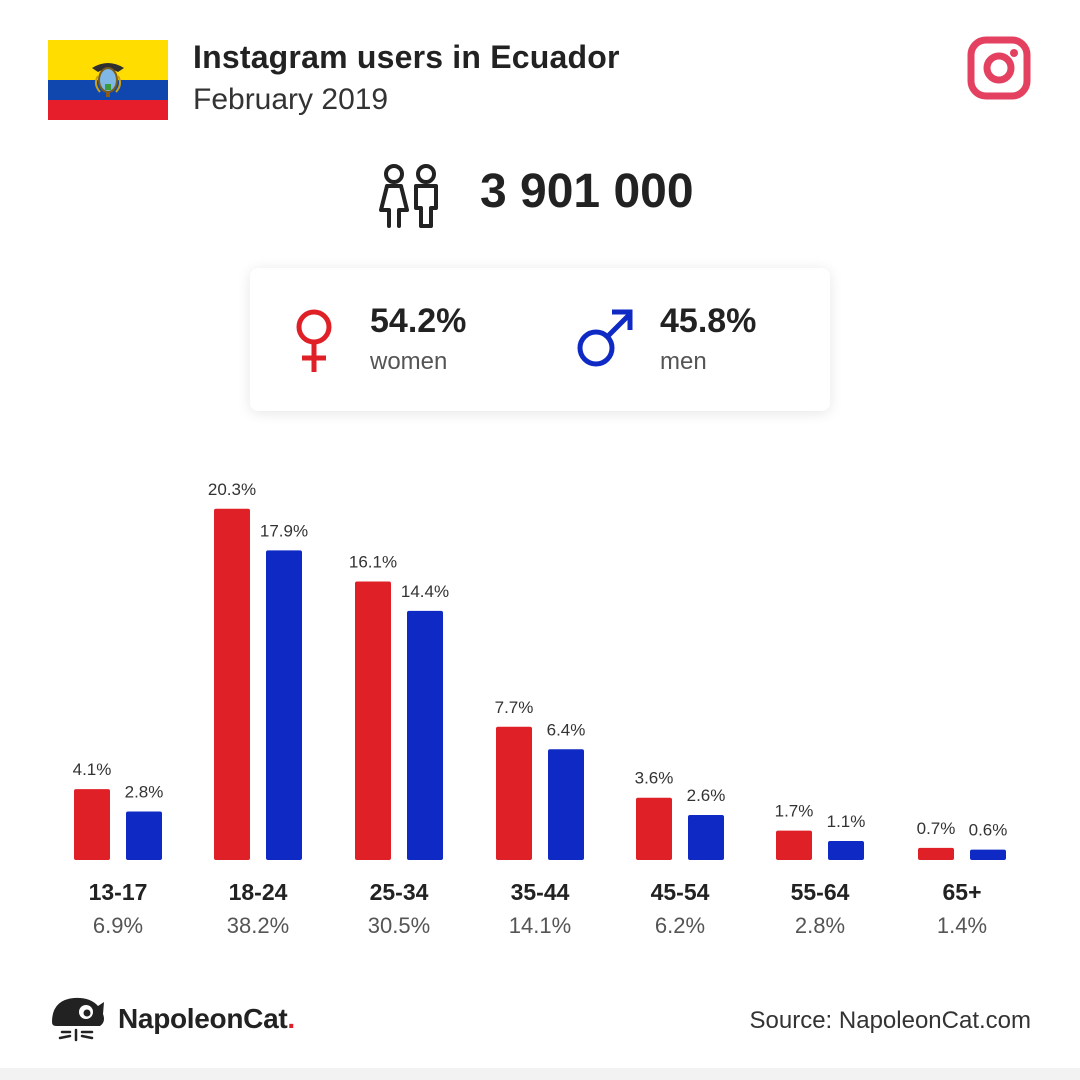 Image resolution: width=1080 pixels, height=1080 pixels. I want to click on male-icon, so click(605, 338).